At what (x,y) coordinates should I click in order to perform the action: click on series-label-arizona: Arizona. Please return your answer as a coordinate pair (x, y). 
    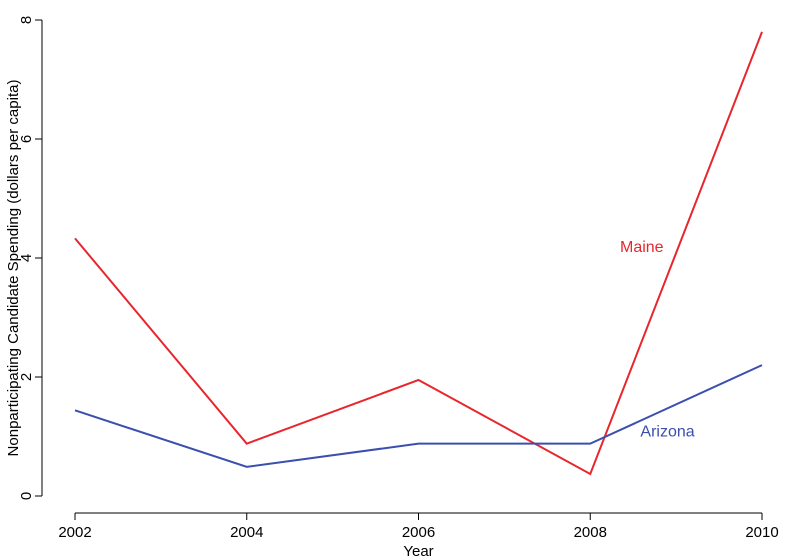
    Looking at the image, I should click on (667, 432).